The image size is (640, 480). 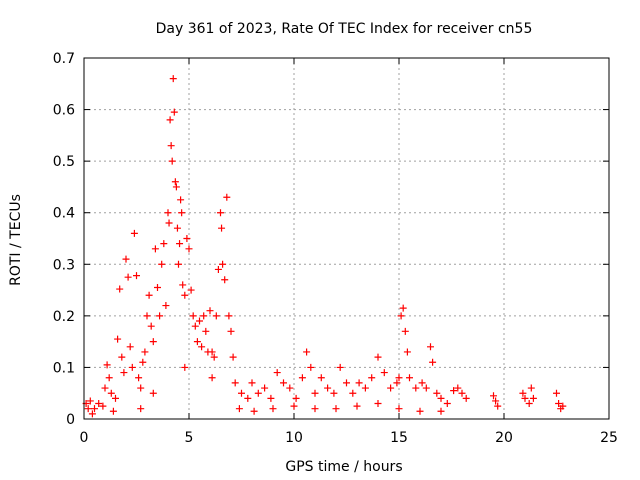 I want to click on x-axis-label: GPS time / hours, so click(x=343, y=467).